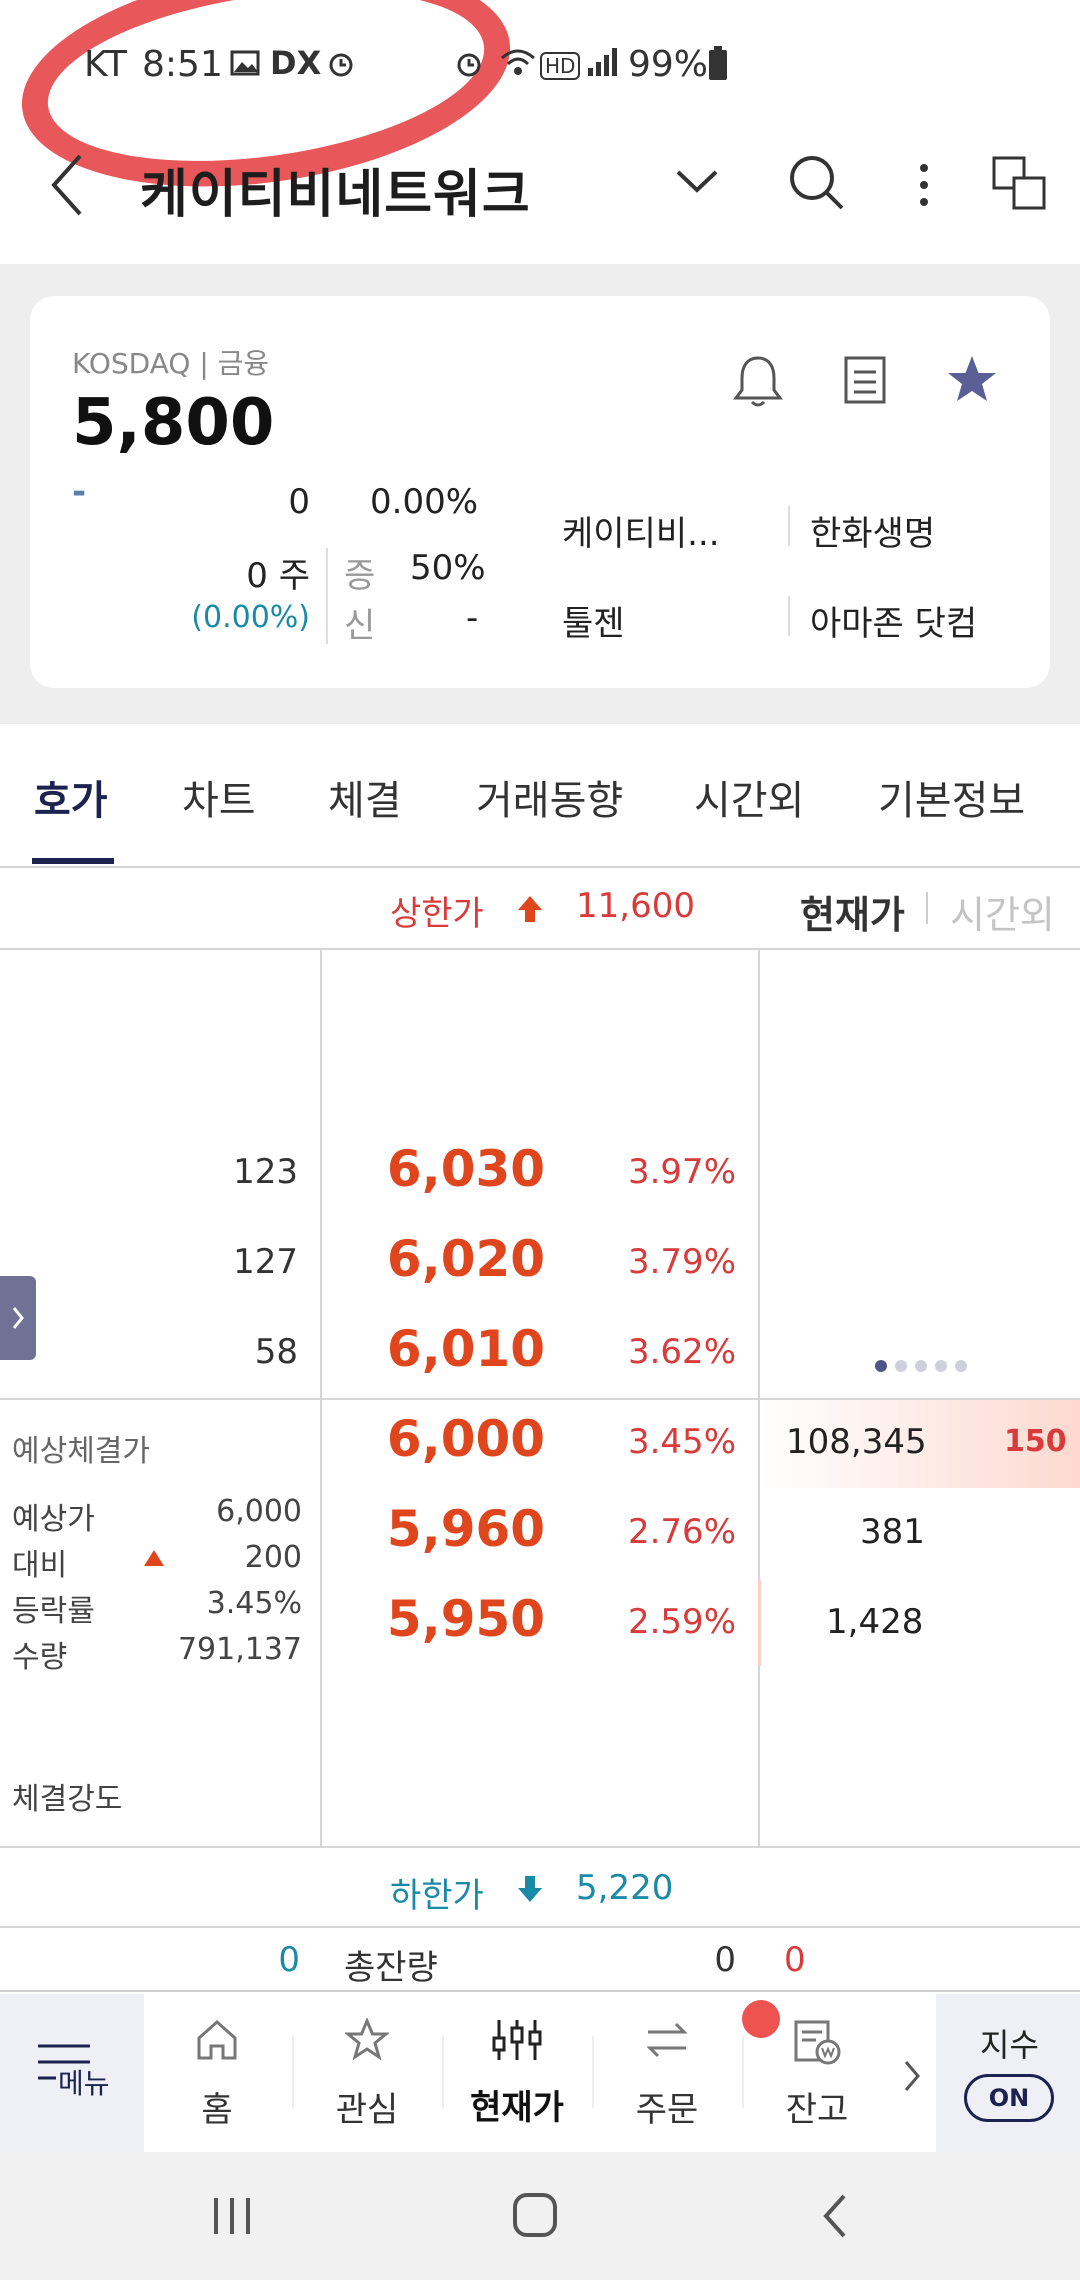 The width and height of the screenshot is (1080, 2280). I want to click on bid-price: 5,960, so click(466, 1529).